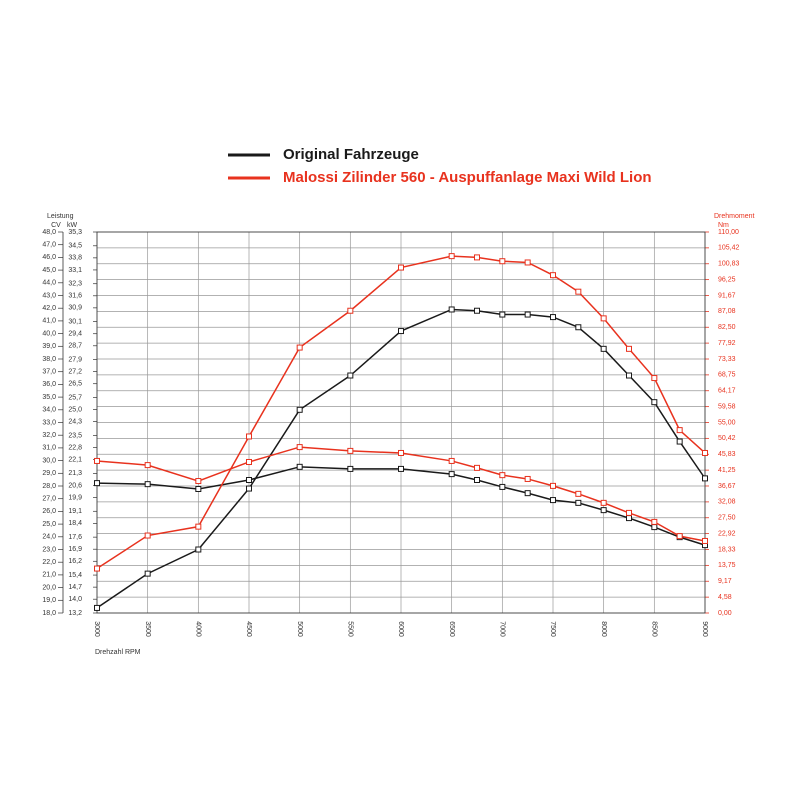 This screenshot has height=805, width=800. I want to click on kw-tick-label: 27,9, so click(75, 359).